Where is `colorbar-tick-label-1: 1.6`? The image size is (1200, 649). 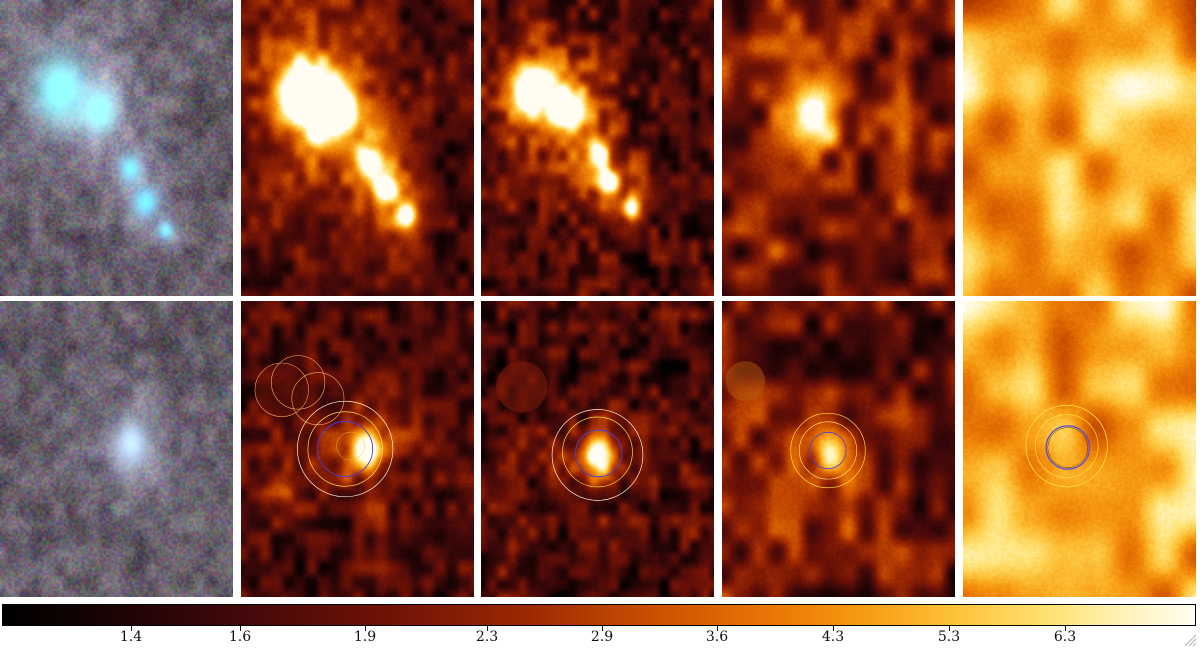 colorbar-tick-label-1: 1.6 is located at coordinates (240, 637).